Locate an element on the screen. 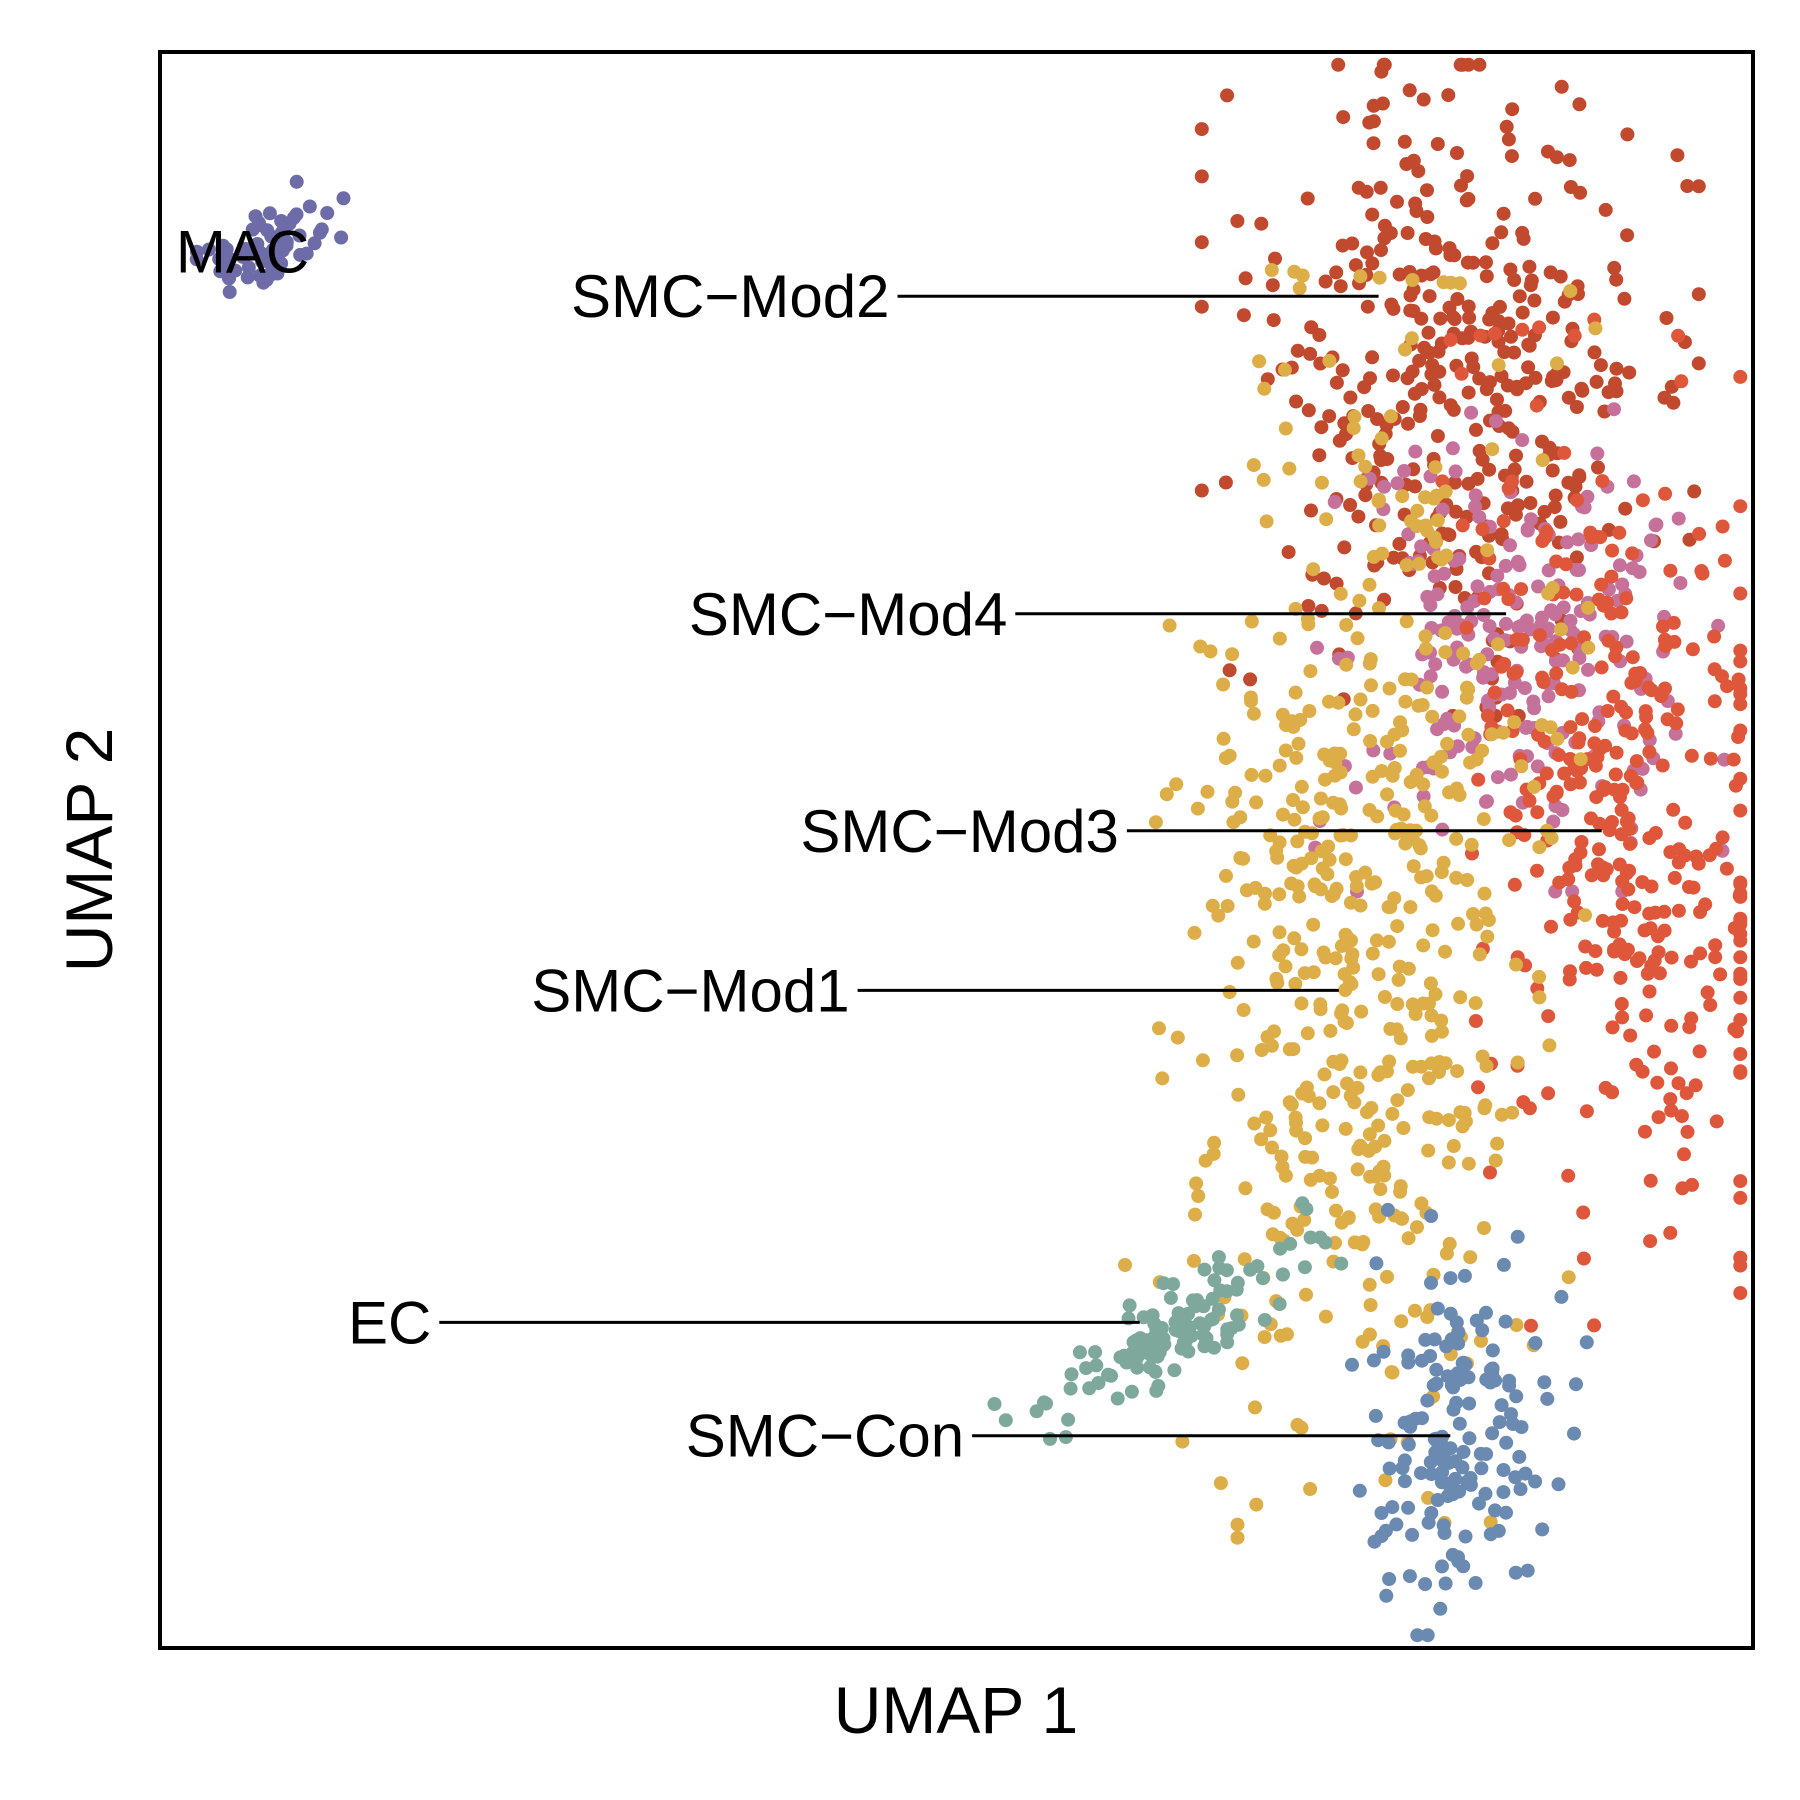 This screenshot has height=1800, width=1800. cluster-label-smc-mod3: SMC−Mod3 is located at coordinates (959, 831).